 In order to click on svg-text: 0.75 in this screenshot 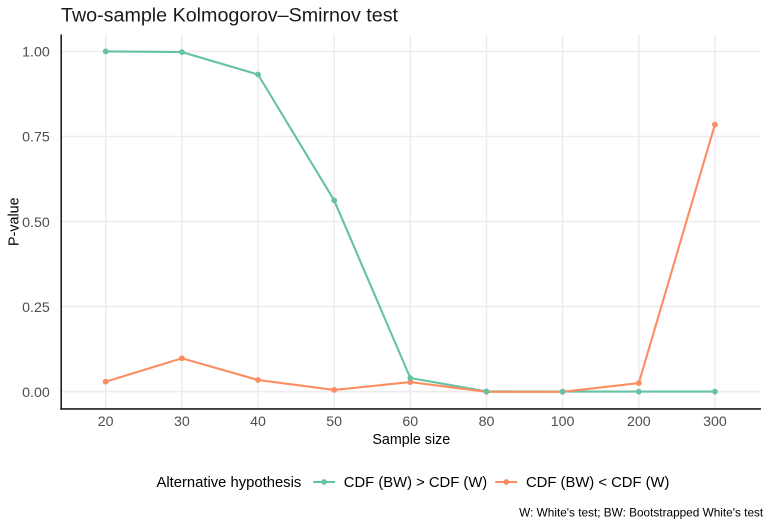, I will do `click(36, 138)`.